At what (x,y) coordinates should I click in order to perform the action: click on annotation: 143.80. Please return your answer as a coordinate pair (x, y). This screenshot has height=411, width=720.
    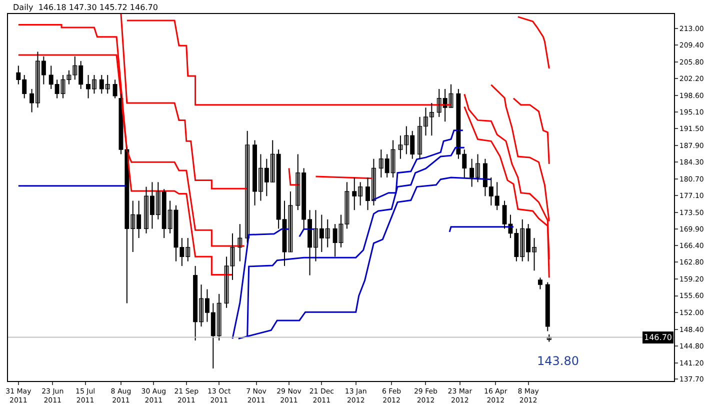
    Looking at the image, I should click on (558, 361).